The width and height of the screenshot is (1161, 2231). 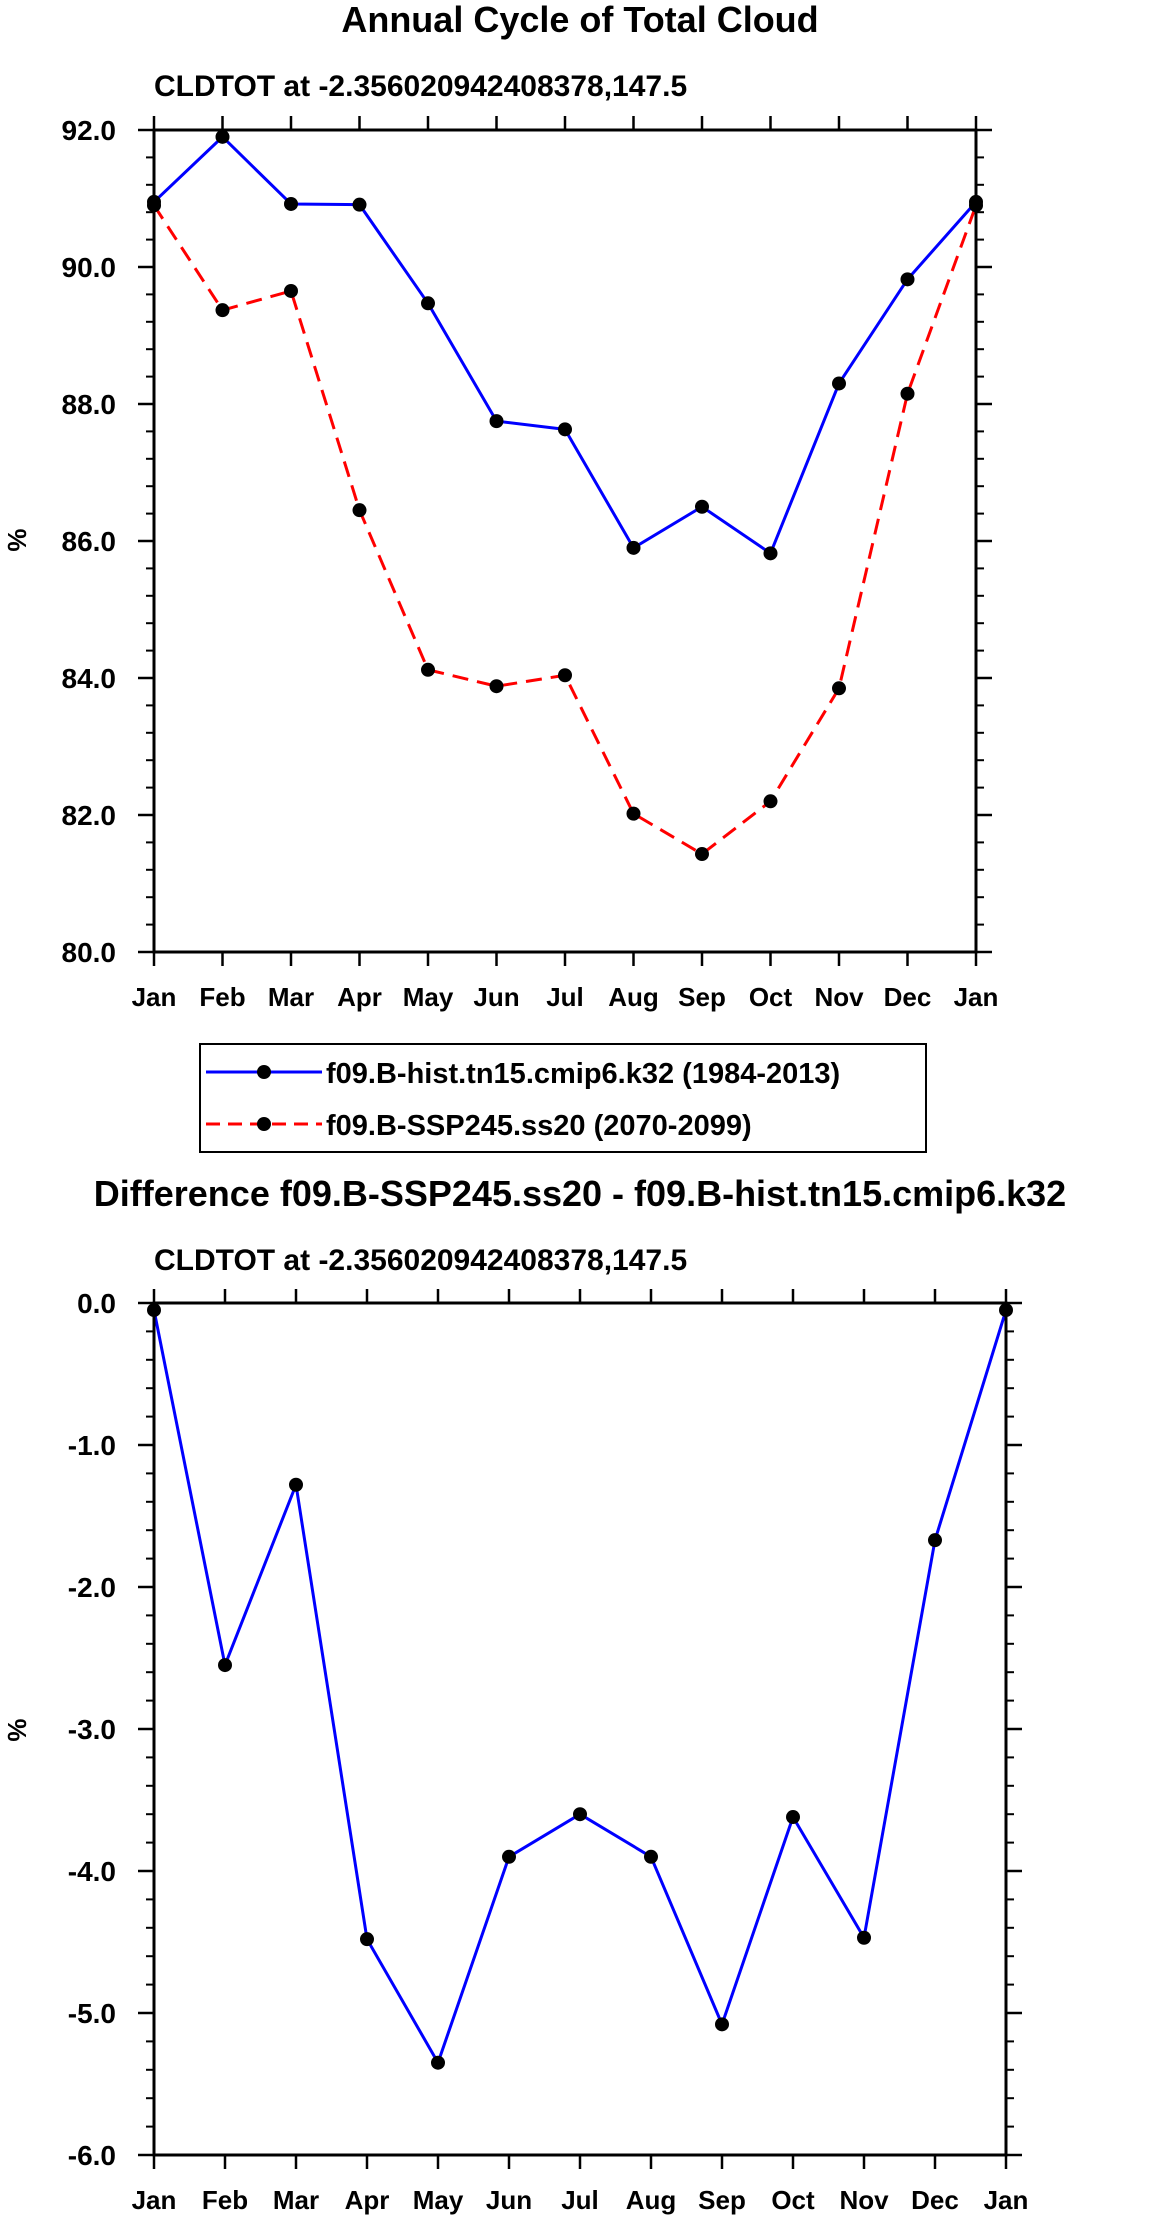 I want to click on legend-label-hist: f09.B-hist.tn15.cmip6.k32 (1984-2013), so click(x=583, y=1074).